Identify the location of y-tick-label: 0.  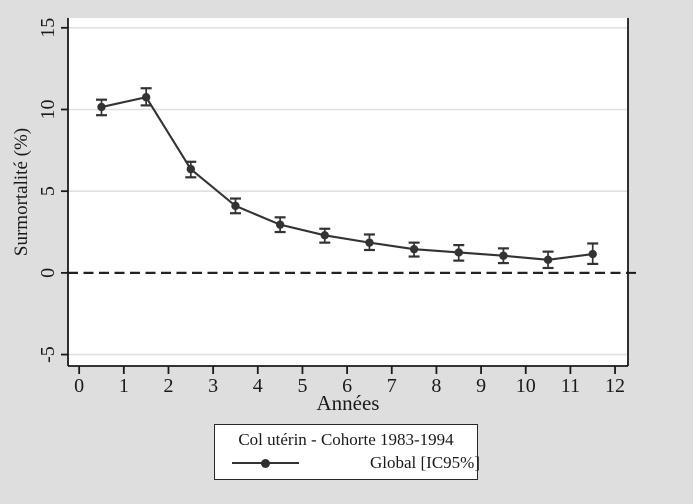
(48, 273).